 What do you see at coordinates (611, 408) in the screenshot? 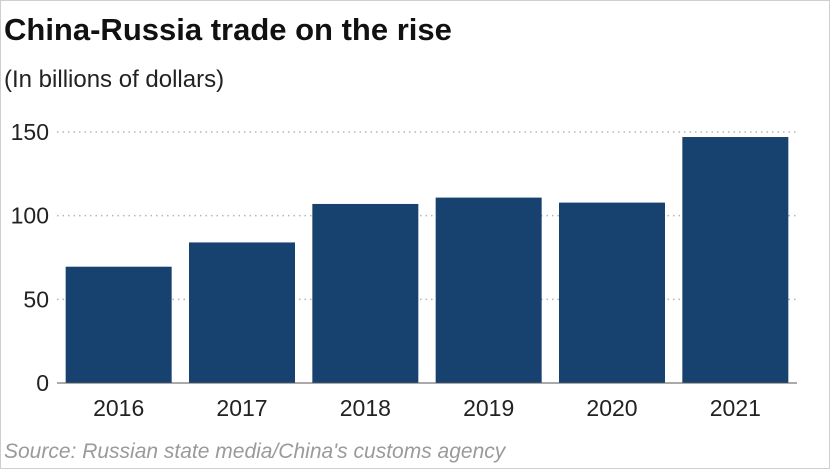
I see `x-tick-label-2020: 2020` at bounding box center [611, 408].